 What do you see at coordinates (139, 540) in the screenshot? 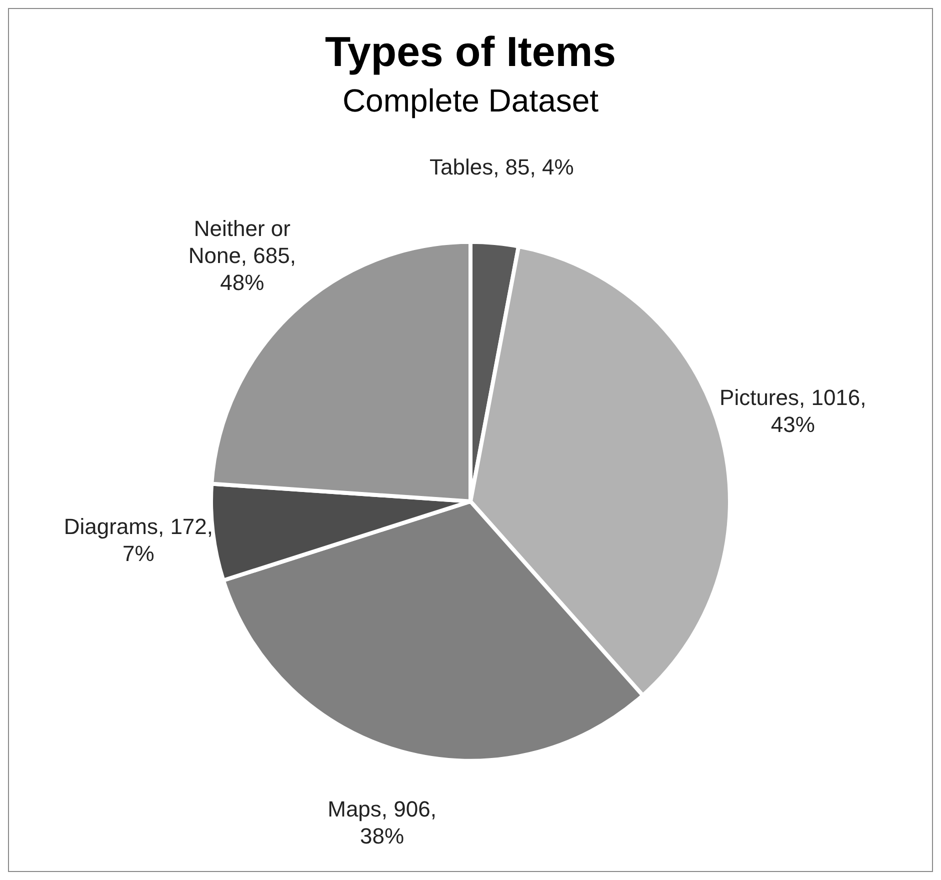
I see `slice-label: Diagrams, 172, 7%` at bounding box center [139, 540].